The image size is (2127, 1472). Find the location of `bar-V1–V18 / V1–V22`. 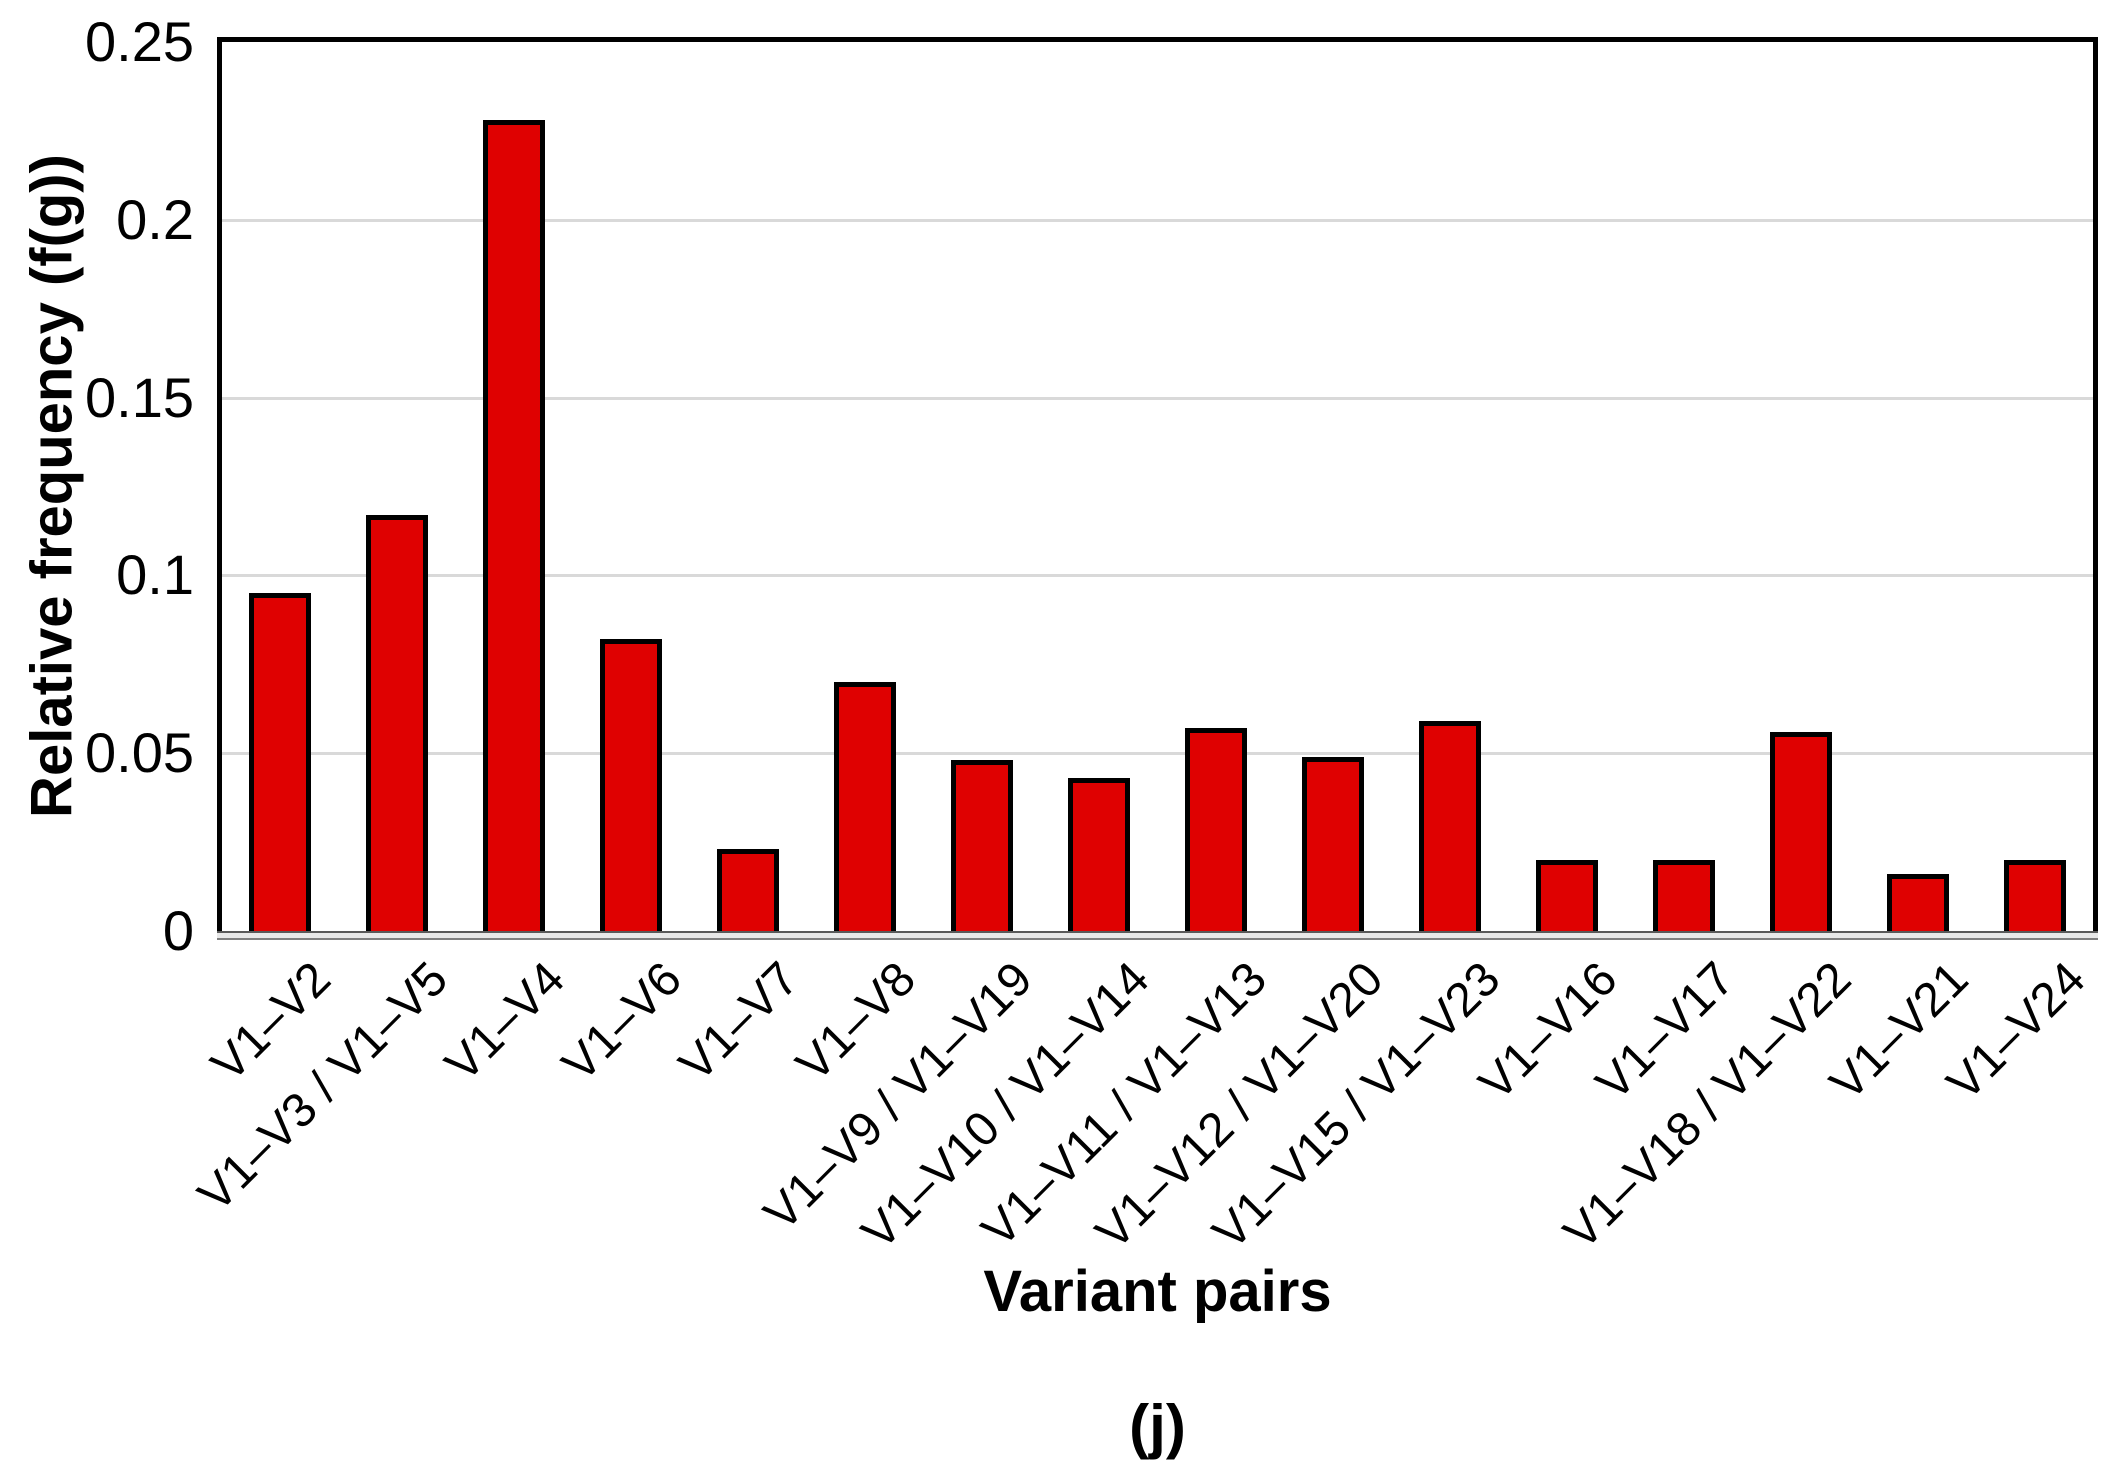

bar-V1–V18 / V1–V22 is located at coordinates (1801, 831).